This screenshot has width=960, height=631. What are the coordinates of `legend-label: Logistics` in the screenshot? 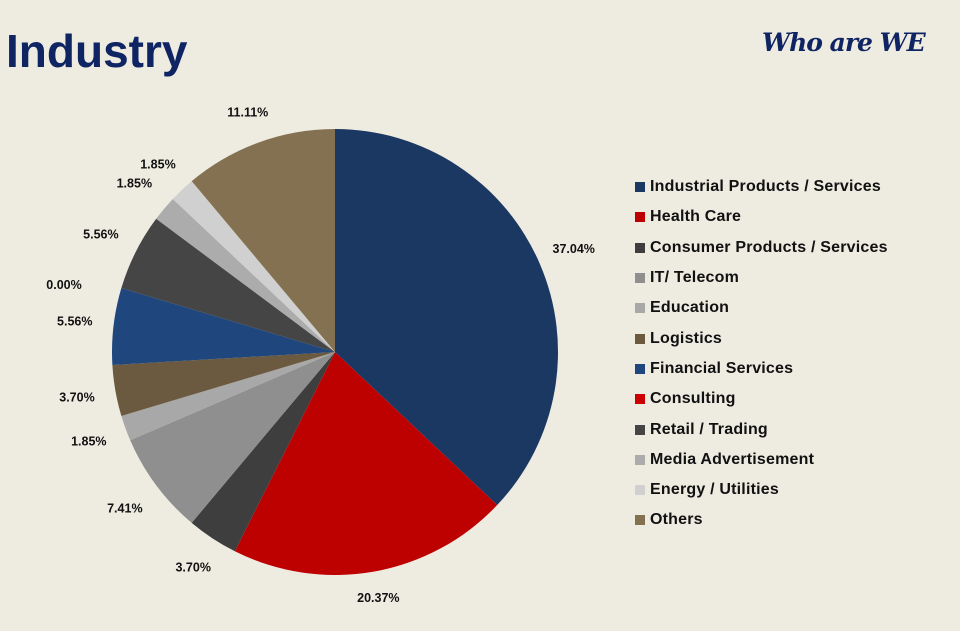 It's located at (686, 338).